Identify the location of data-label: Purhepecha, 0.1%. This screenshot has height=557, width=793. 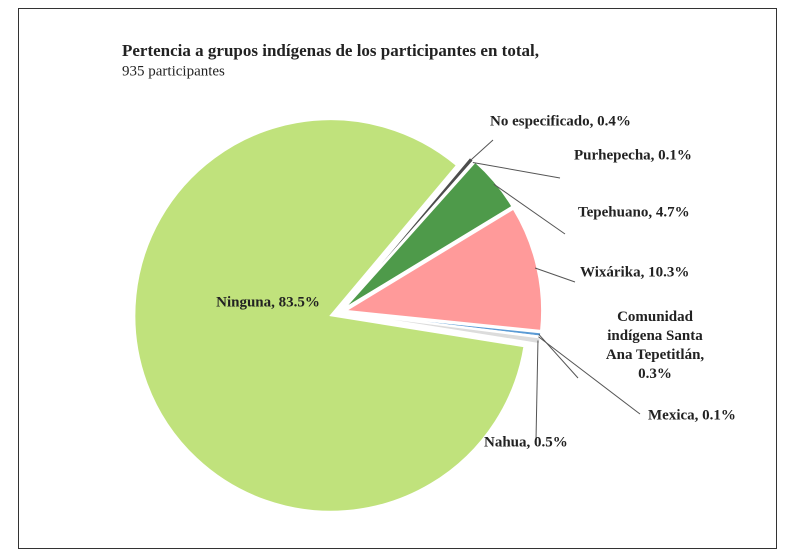
(633, 155).